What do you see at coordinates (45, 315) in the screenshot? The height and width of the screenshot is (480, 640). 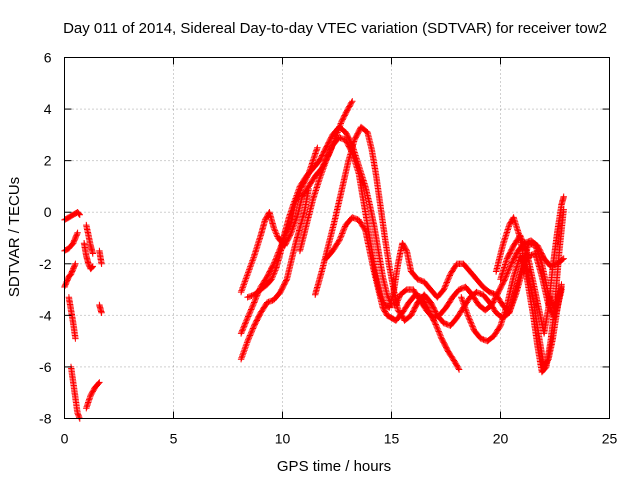 I see `y-tick-label: -4` at bounding box center [45, 315].